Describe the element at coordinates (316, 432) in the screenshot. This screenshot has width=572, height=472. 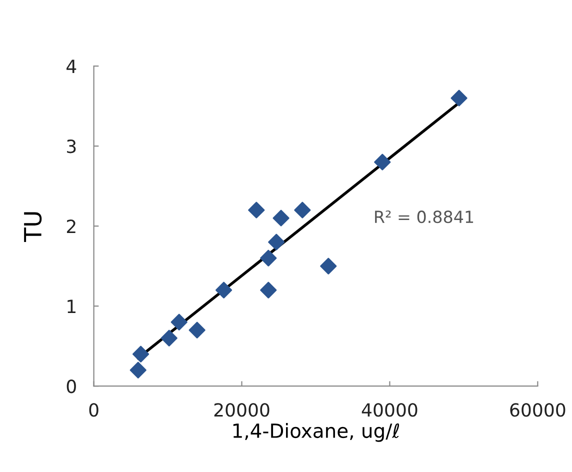
I see `x-axis-title: 1,4-Dioxane, ug/ℓ` at that location.